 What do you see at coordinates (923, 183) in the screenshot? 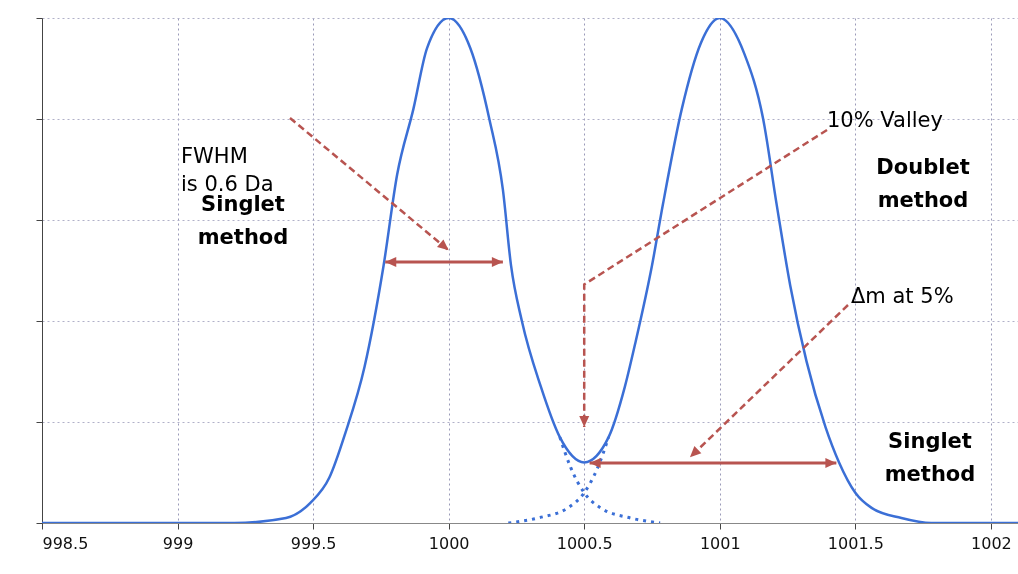
I see `annotation: Doublet method` at bounding box center [923, 183].